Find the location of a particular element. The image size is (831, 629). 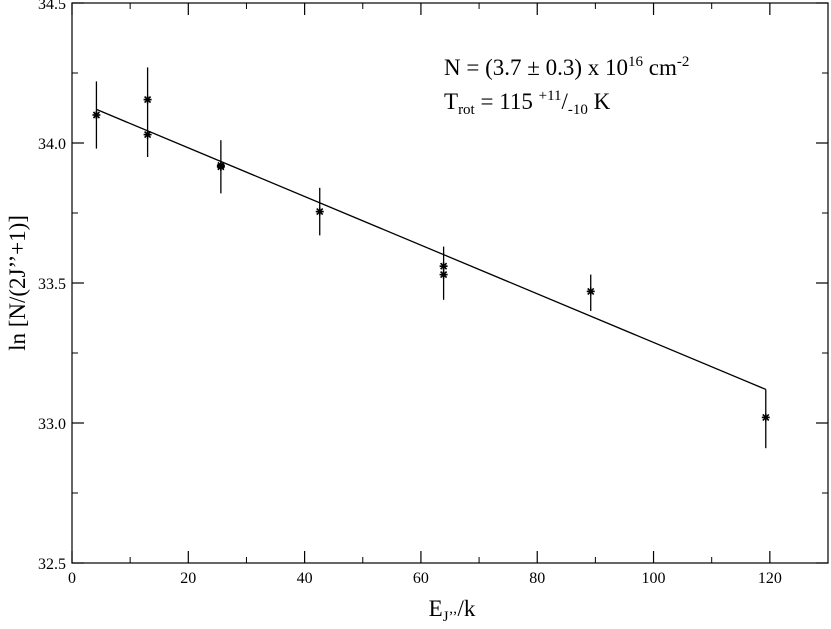

annotation-line1-main: N = (3.7 ± 0.3) x 10 is located at coordinates (536, 67).